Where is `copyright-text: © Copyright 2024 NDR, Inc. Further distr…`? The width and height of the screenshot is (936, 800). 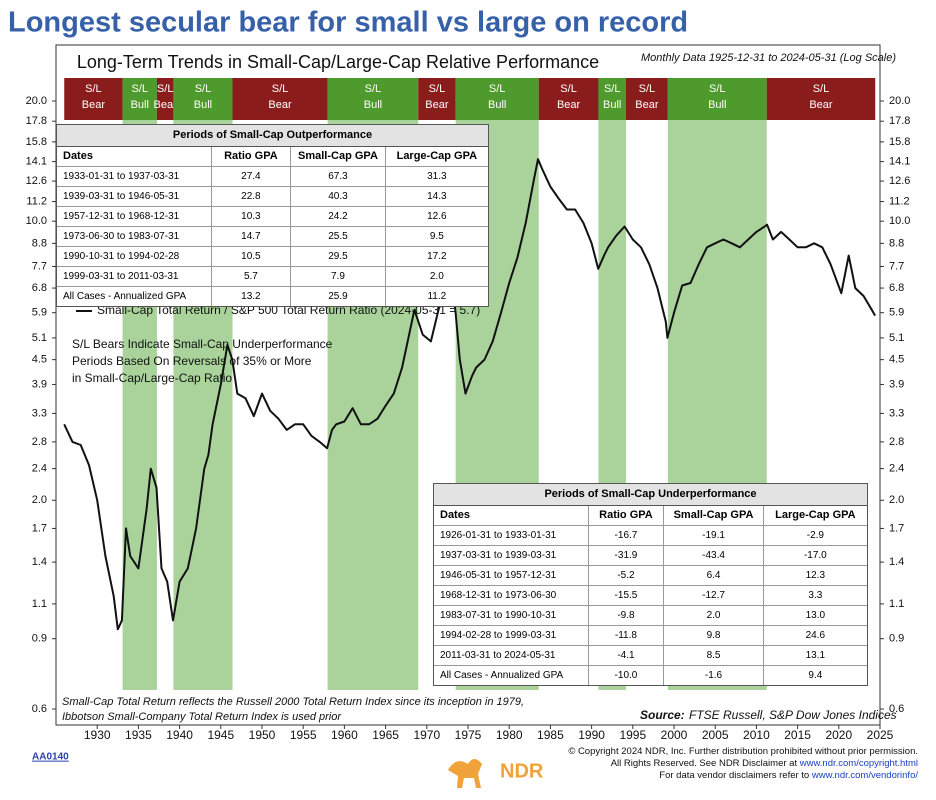
copyright-text: © Copyright 2024 NDR, Inc. Further distr… is located at coordinates (743, 751).